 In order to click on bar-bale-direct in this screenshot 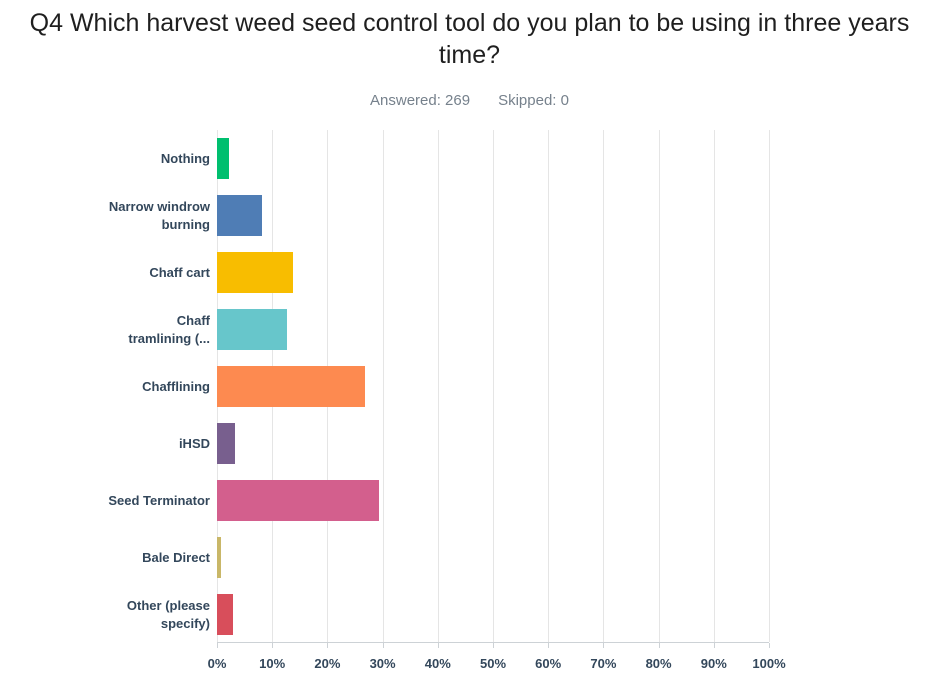, I will do `click(219, 557)`.